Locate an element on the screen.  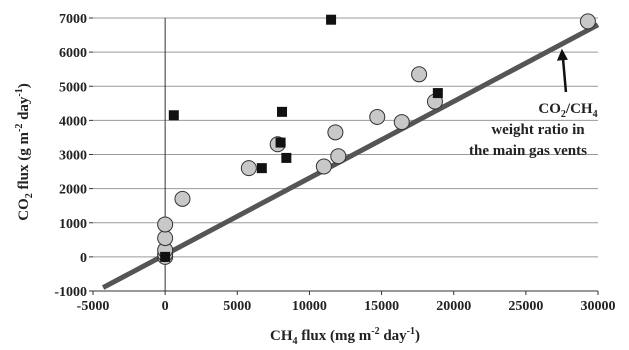
annotation-line-3: the main gas vents is located at coordinates (528, 151).